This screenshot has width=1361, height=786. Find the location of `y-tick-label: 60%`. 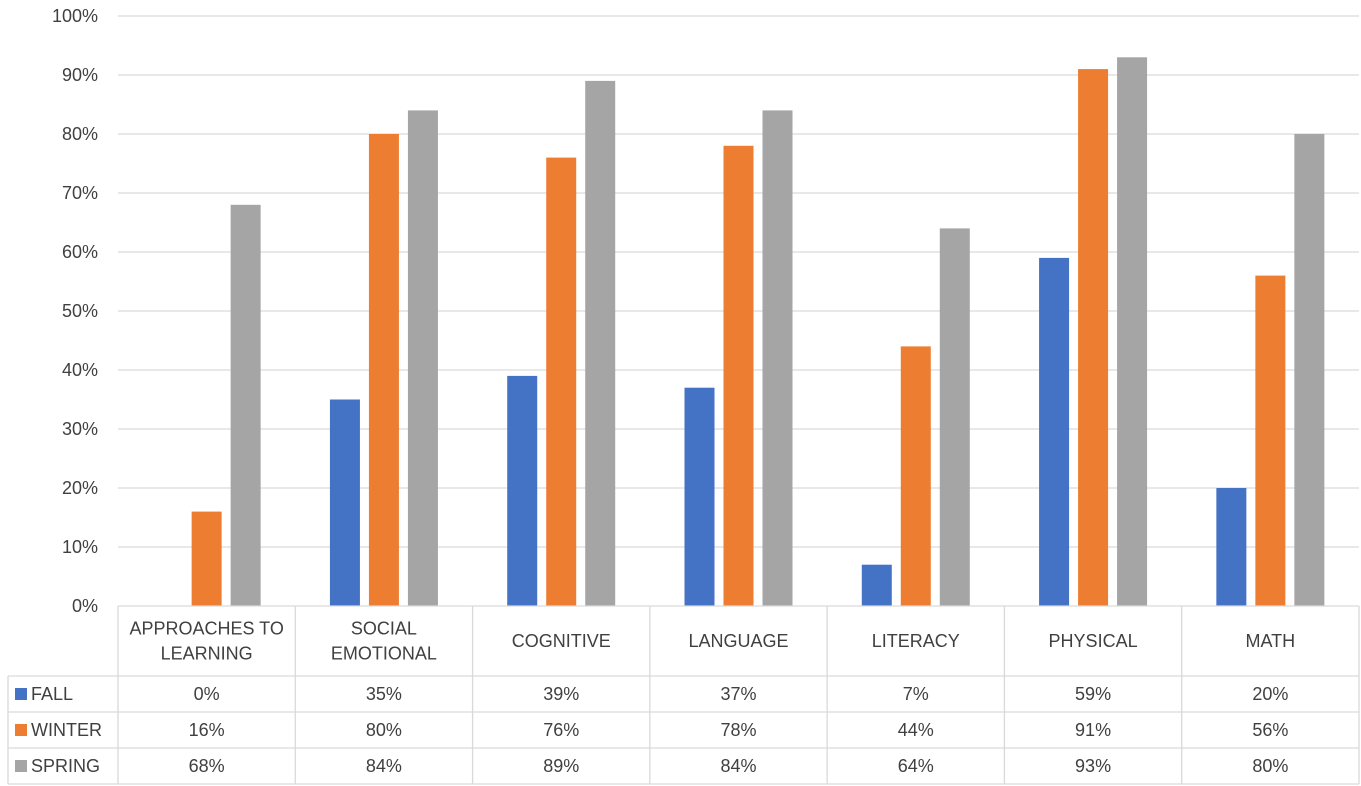

y-tick-label: 60% is located at coordinates (80, 252).